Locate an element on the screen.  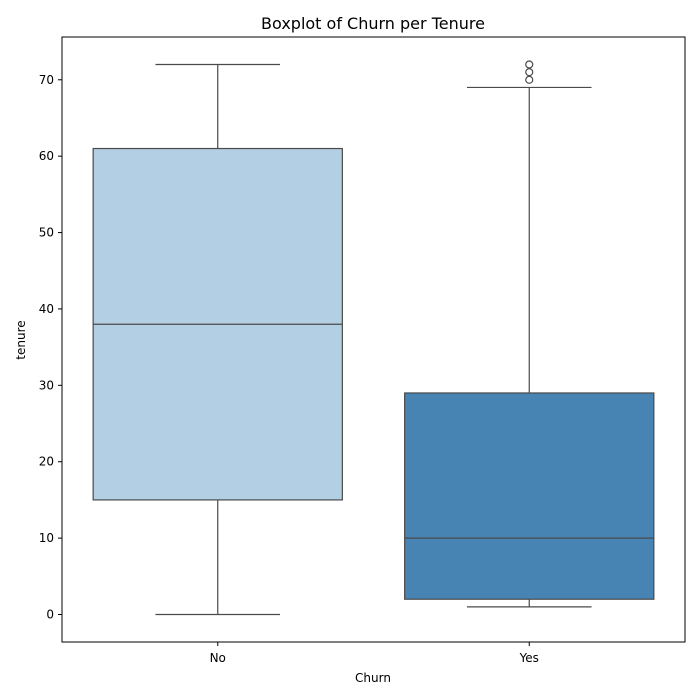
y-tick-label: 30 is located at coordinates (46, 385).